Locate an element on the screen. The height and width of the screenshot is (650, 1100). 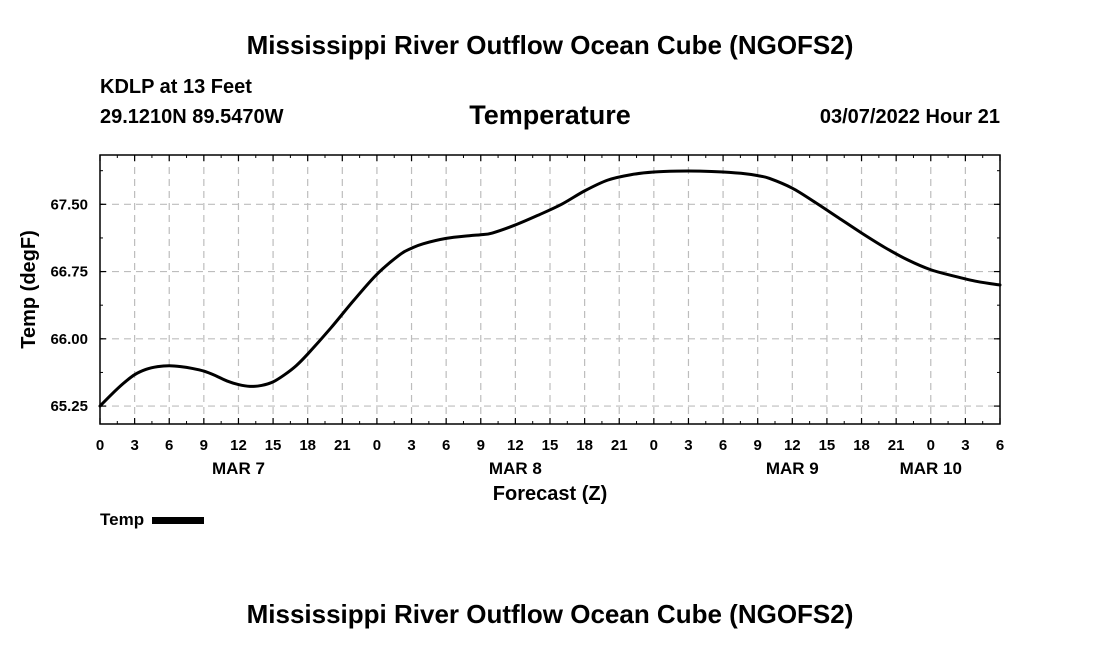
variable-title: Temperature is located at coordinates (550, 115).